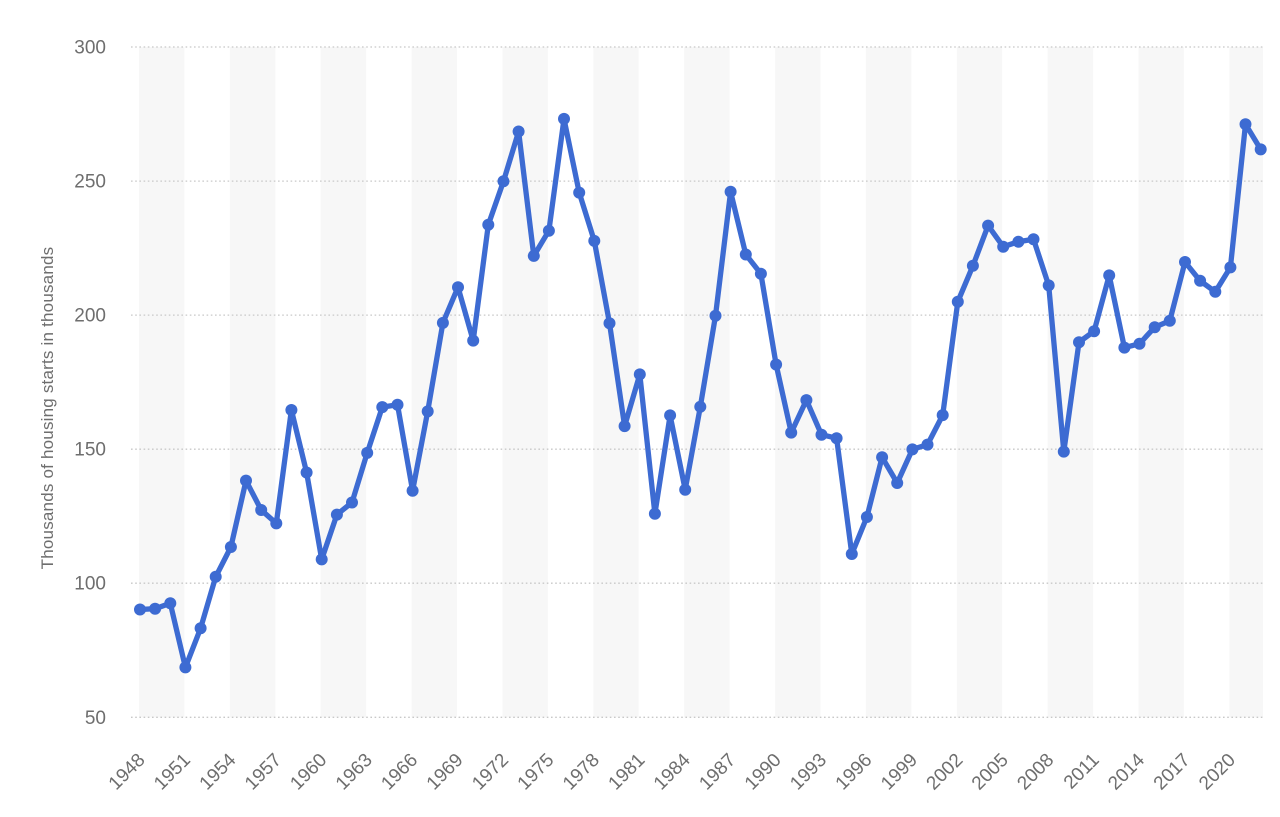  I want to click on x-tick-label: 2008, so click(1035, 772).